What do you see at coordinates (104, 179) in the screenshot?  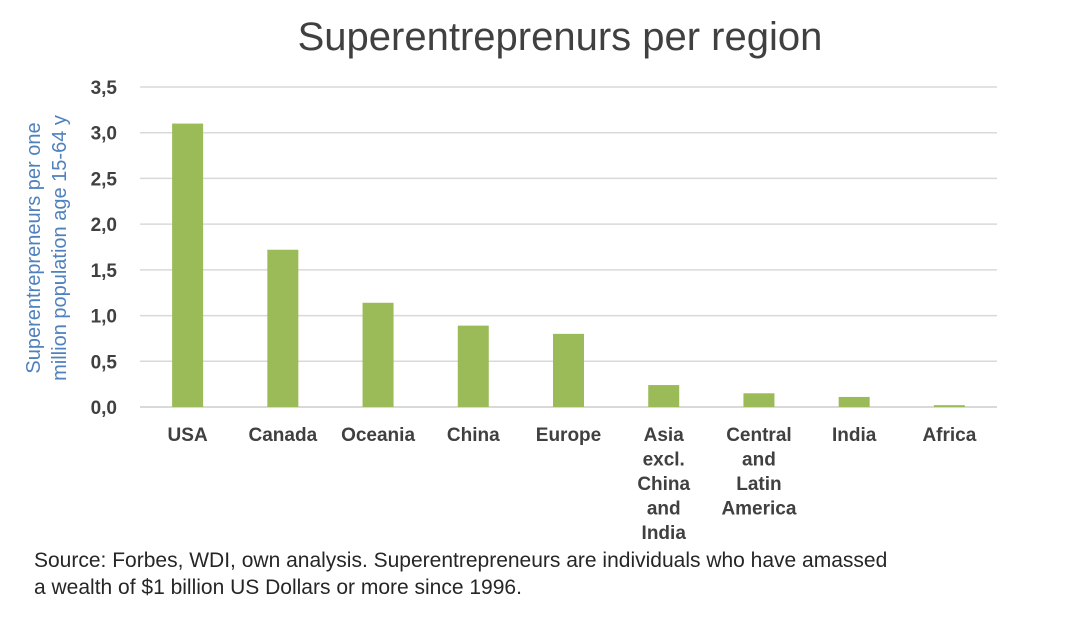 I see `y-tick-label: 2,5` at bounding box center [104, 179].